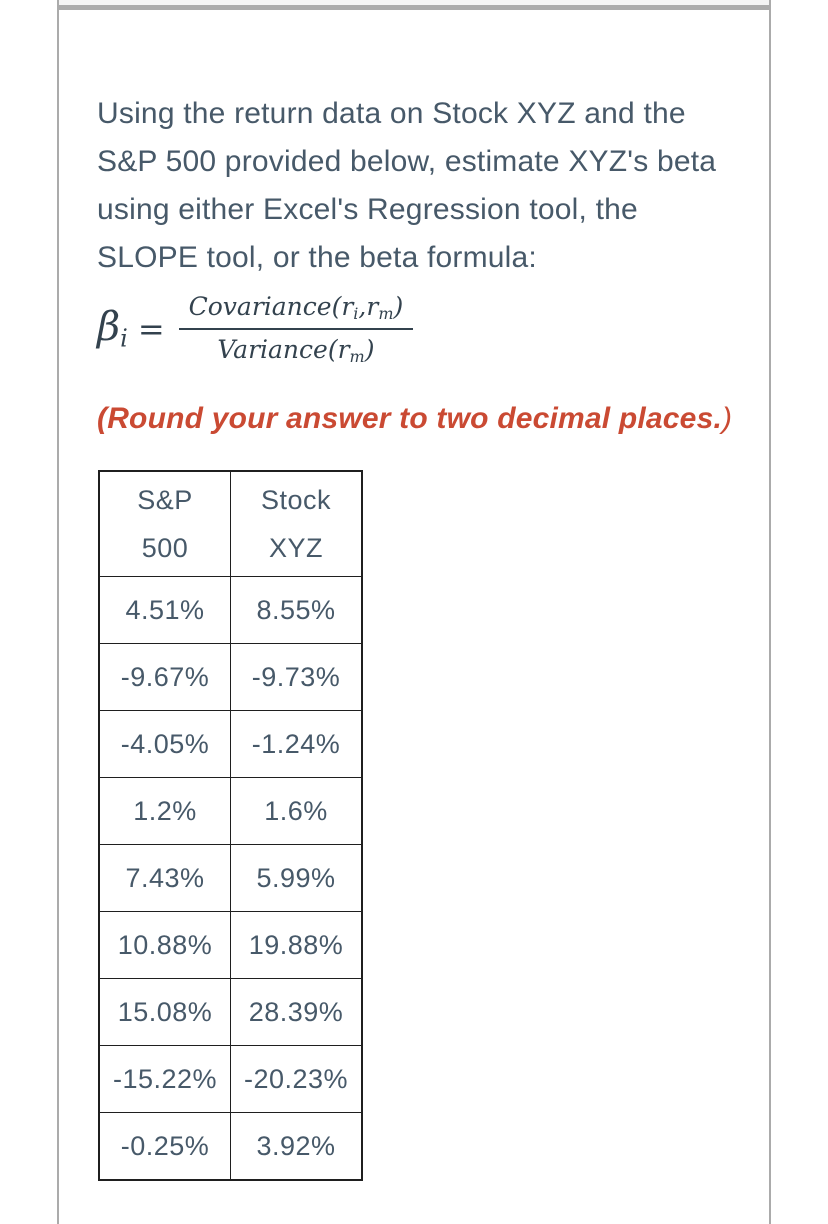  I want to click on table-cell: 10.88%, so click(164, 945).